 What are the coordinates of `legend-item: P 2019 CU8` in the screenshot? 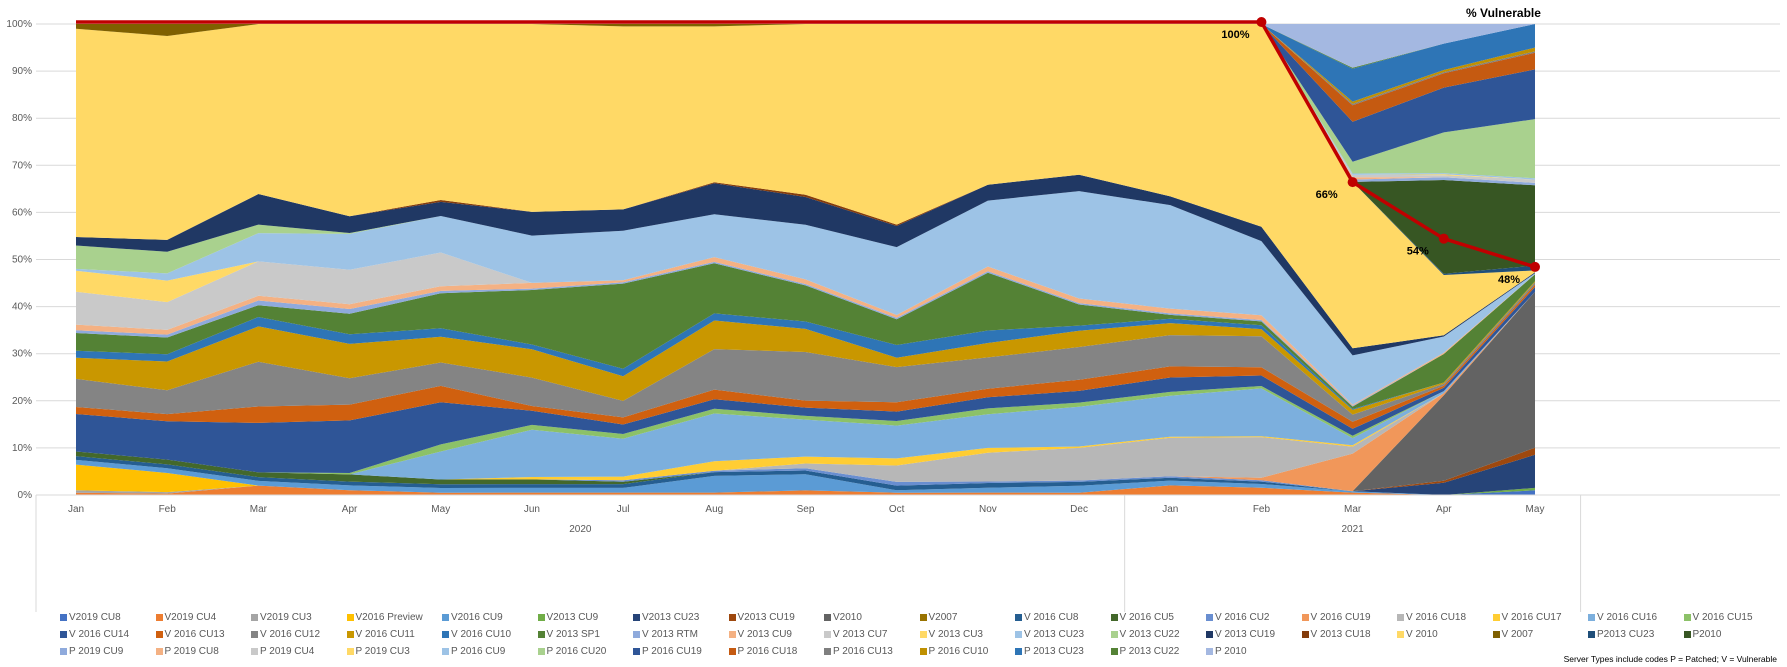 It's located at (203, 651).